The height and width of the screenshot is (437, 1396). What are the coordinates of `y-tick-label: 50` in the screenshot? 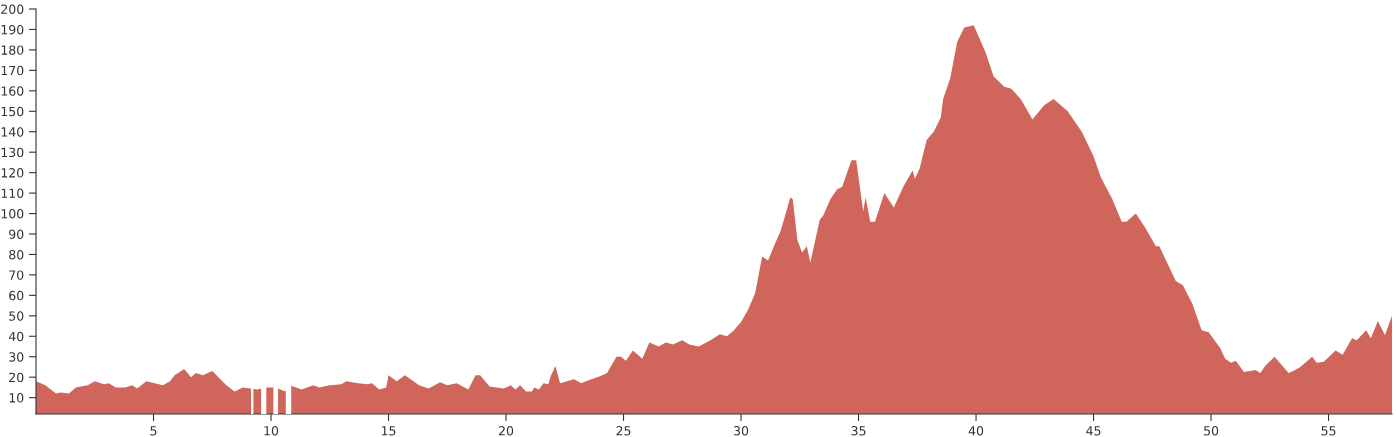 It's located at (16, 316).